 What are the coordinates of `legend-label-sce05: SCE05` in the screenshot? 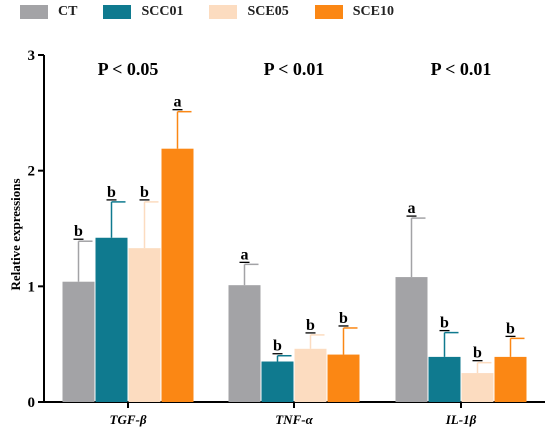 It's located at (268, 11).